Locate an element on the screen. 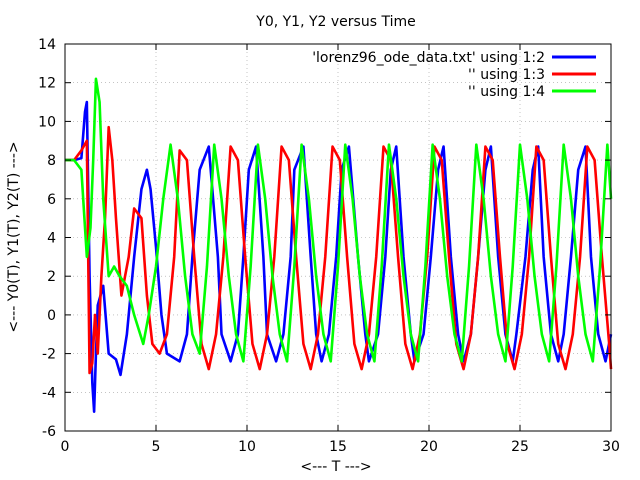 Image resolution: width=640 pixels, height=480 pixels. y-tick-label: 10 is located at coordinates (47, 122).